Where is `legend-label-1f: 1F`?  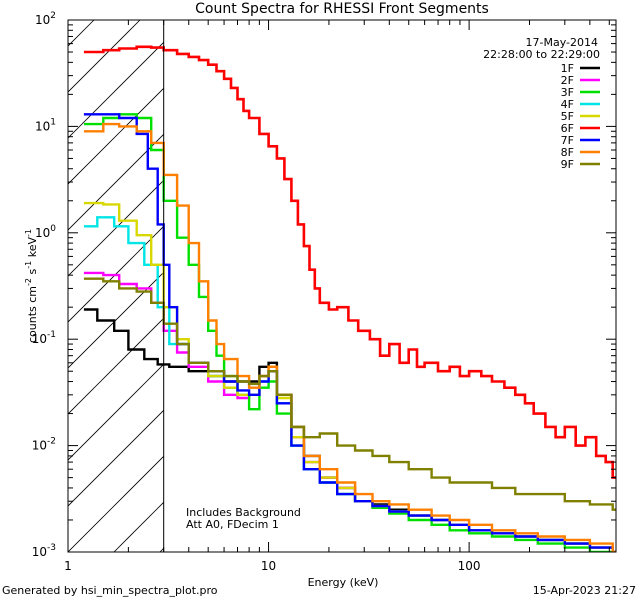 legend-label-1f: 1F is located at coordinates (567, 68).